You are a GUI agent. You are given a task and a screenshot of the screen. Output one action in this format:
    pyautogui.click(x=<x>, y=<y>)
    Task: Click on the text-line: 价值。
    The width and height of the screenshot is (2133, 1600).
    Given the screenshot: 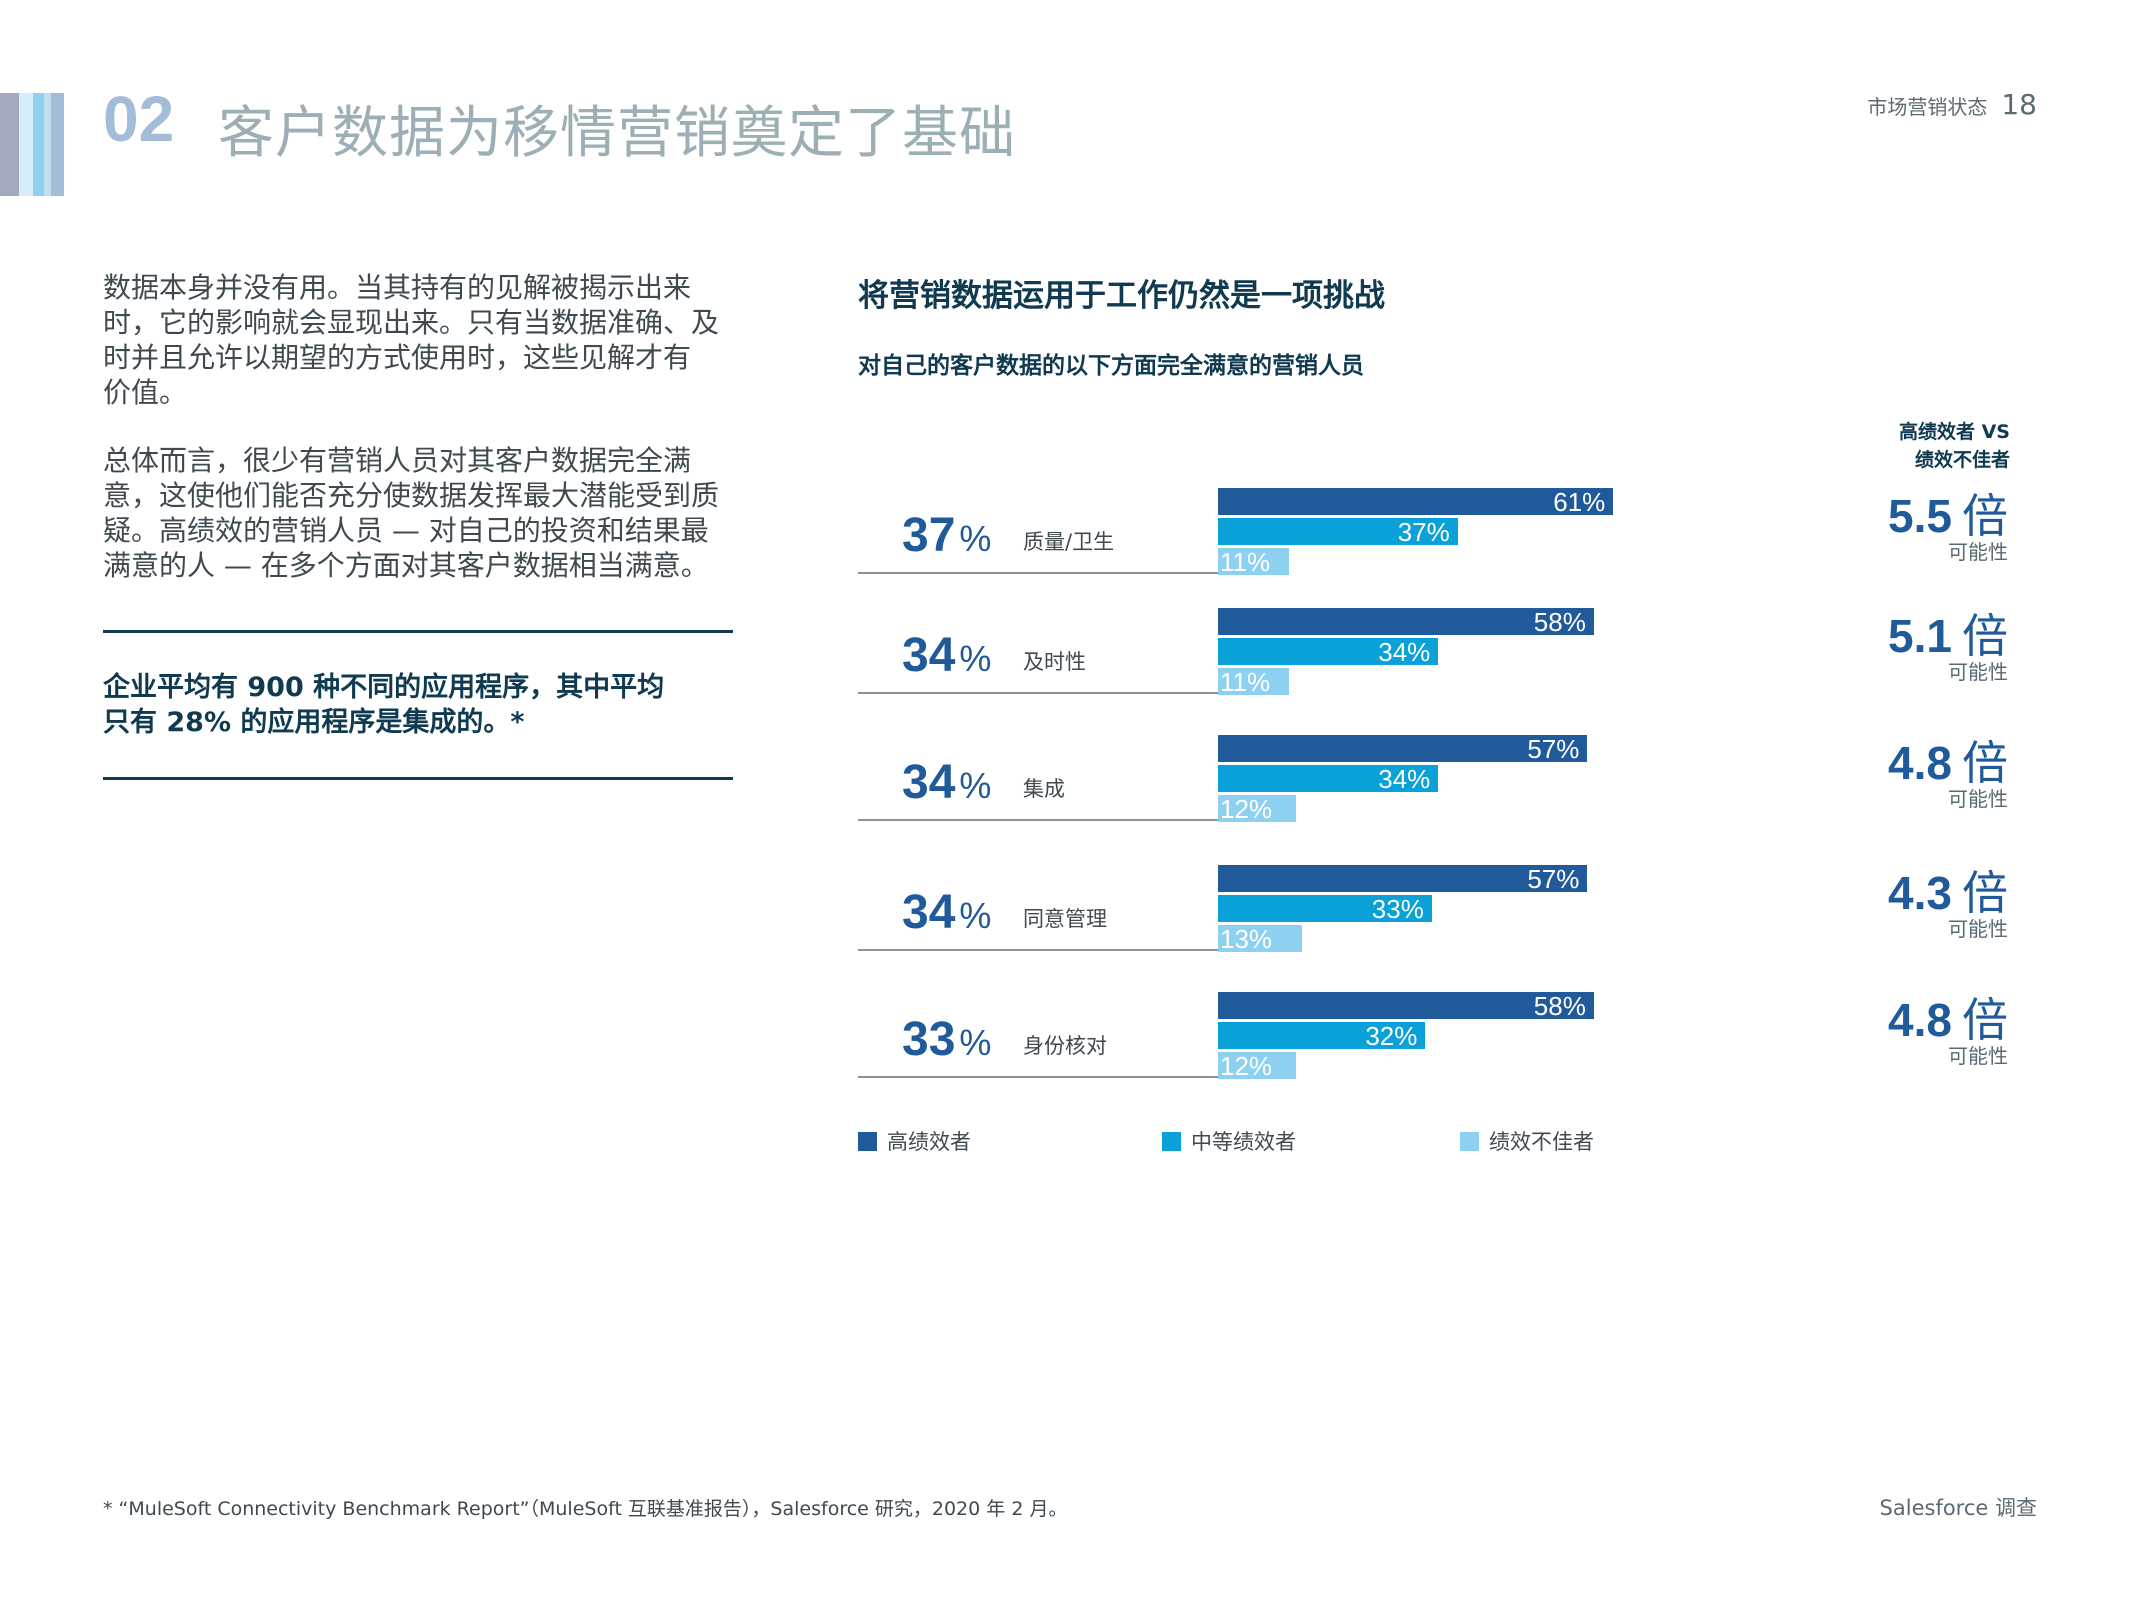 What is the action you would take?
    pyautogui.click(x=145, y=392)
    